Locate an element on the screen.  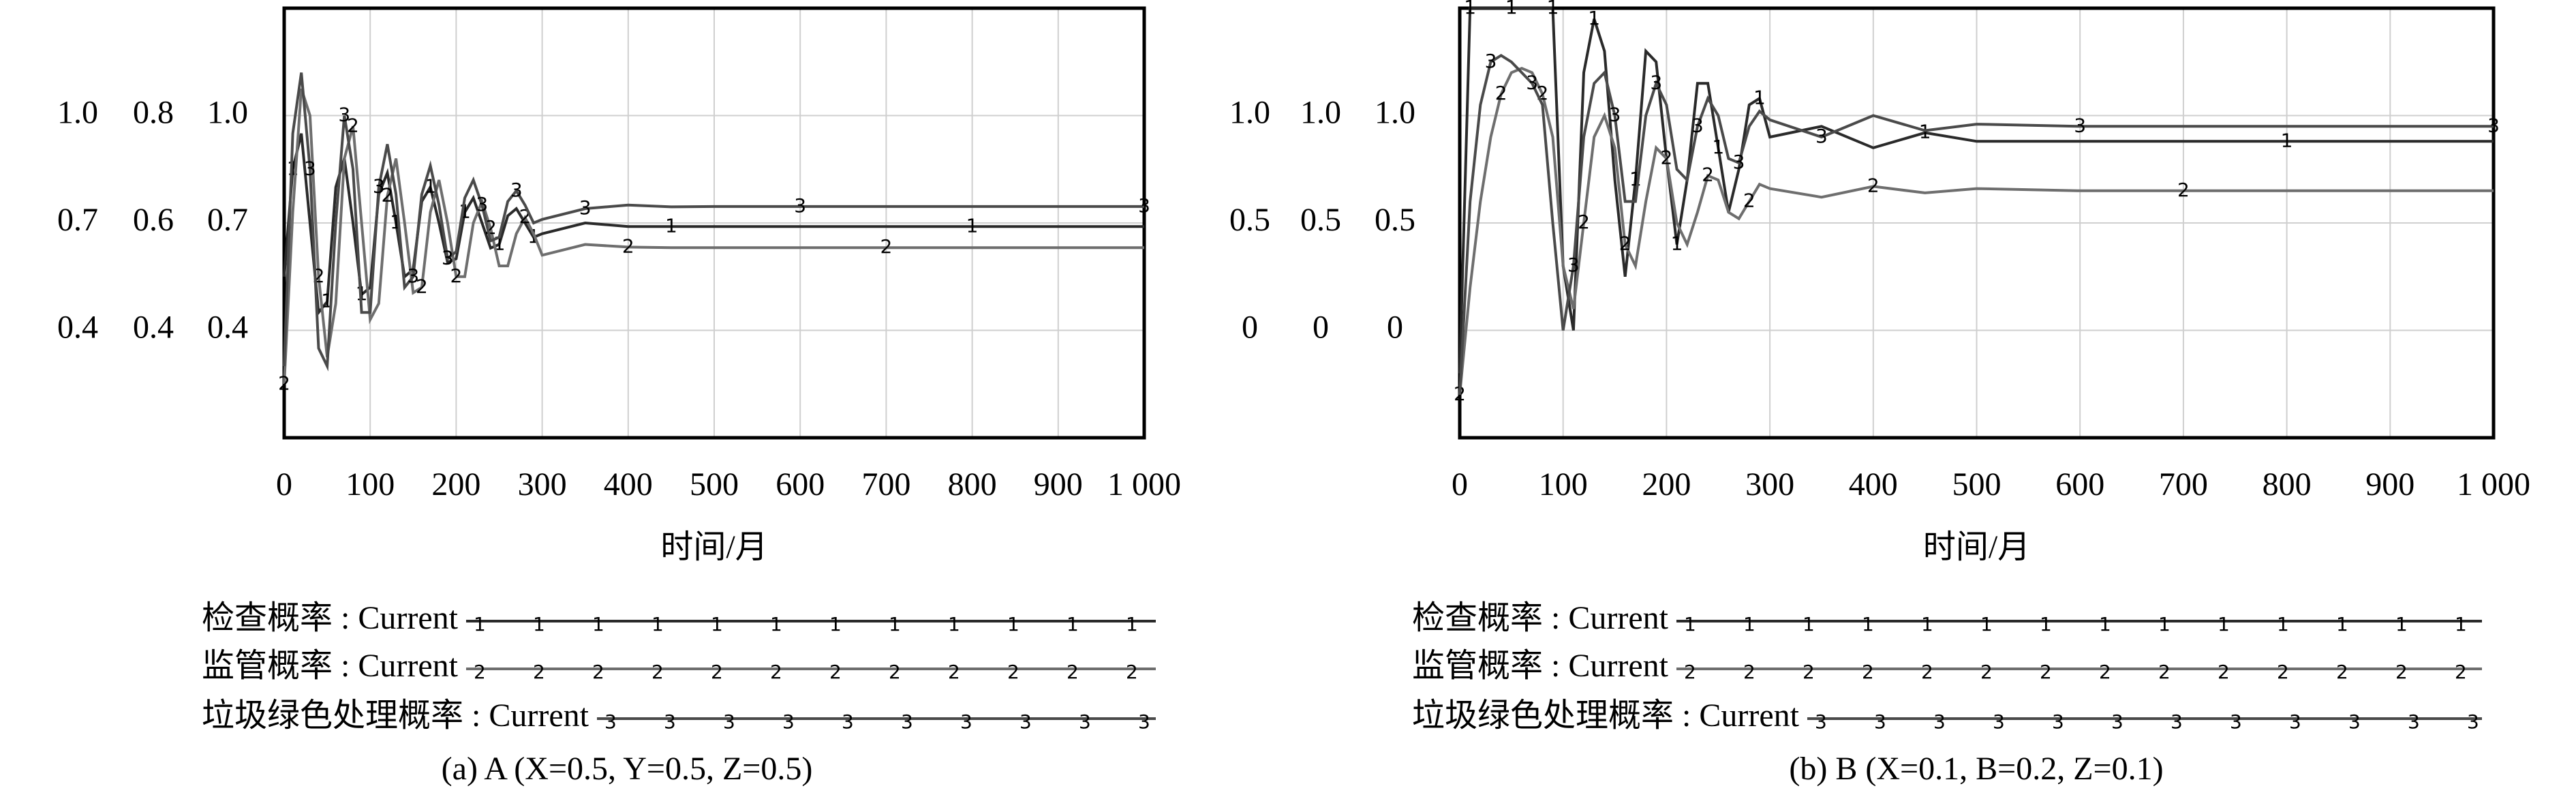
x-tick-label: 0 is located at coordinates (284, 484).